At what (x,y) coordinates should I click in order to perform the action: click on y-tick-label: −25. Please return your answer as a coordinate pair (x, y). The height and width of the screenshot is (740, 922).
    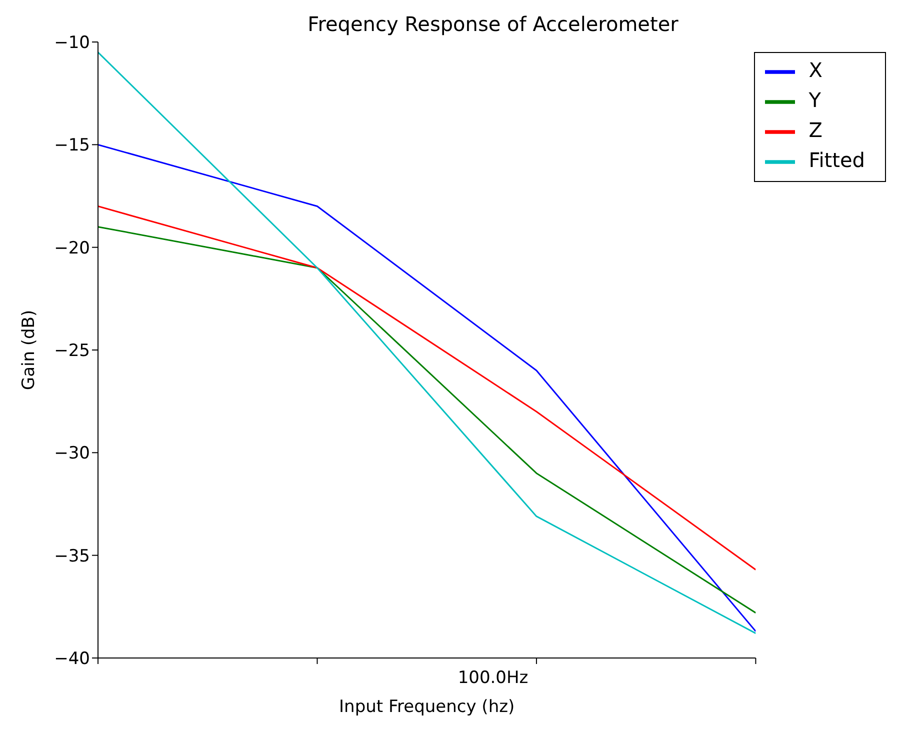
    Looking at the image, I should click on (72, 351).